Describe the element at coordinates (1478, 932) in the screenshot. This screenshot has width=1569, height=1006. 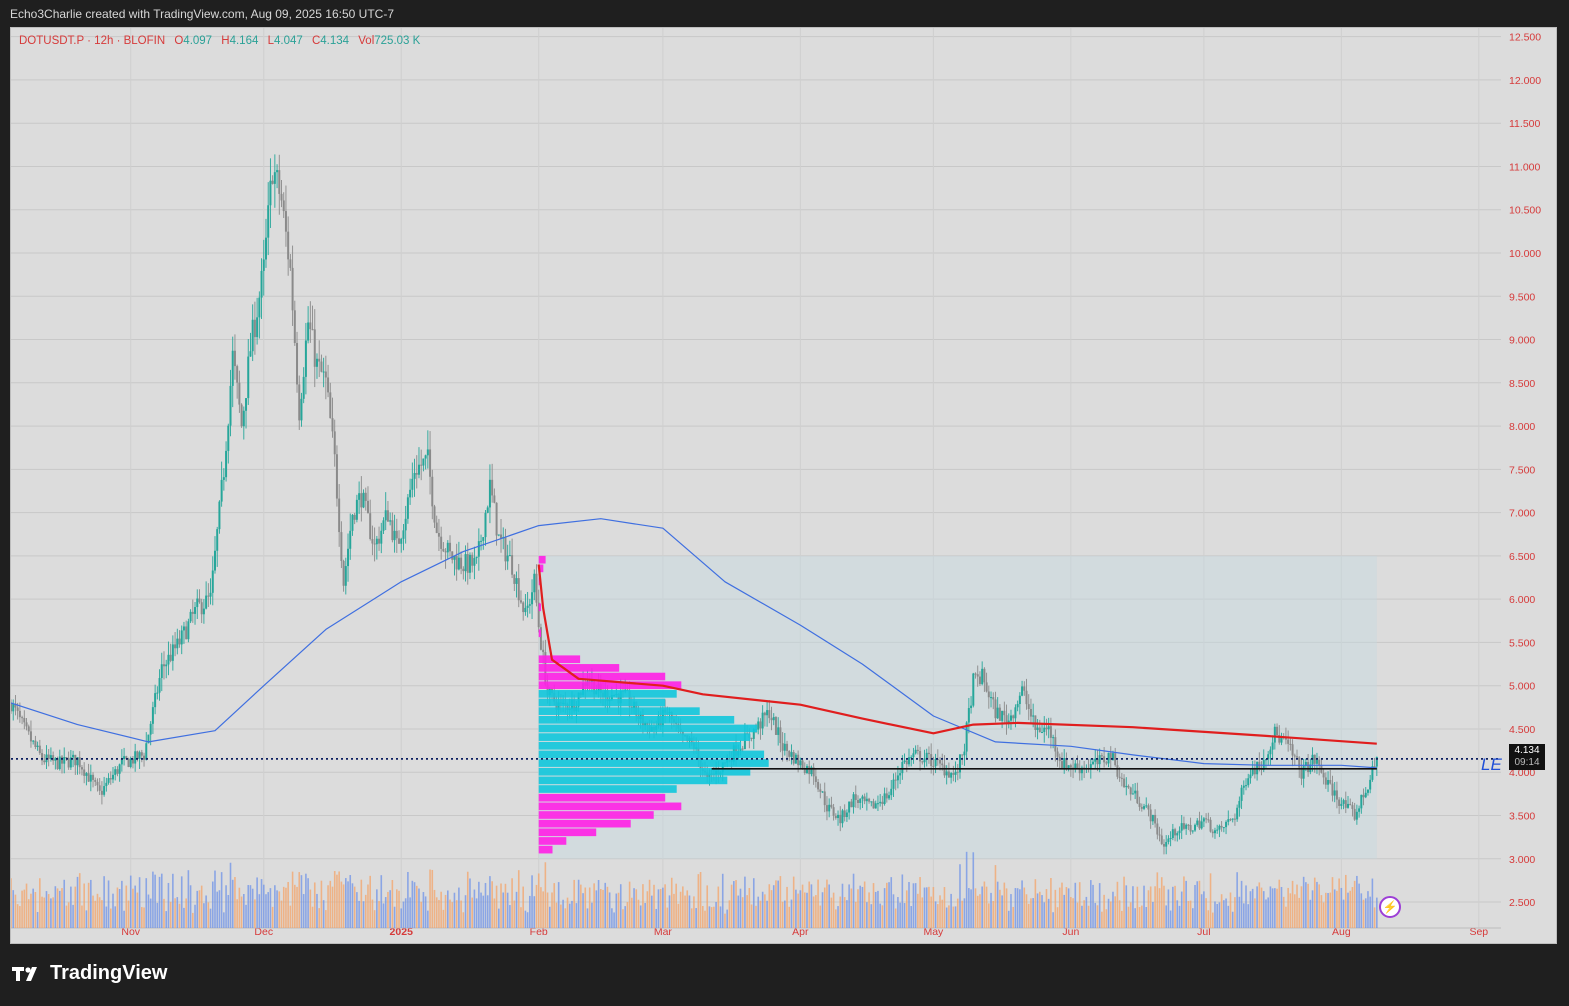
I see `x-tick-label: Sep` at that location.